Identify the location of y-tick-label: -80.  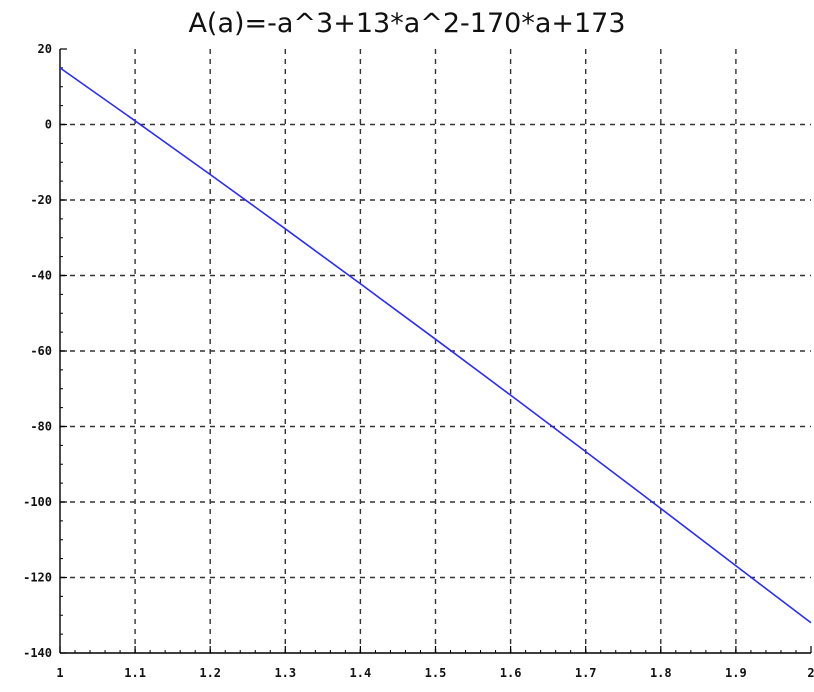
(41, 427).